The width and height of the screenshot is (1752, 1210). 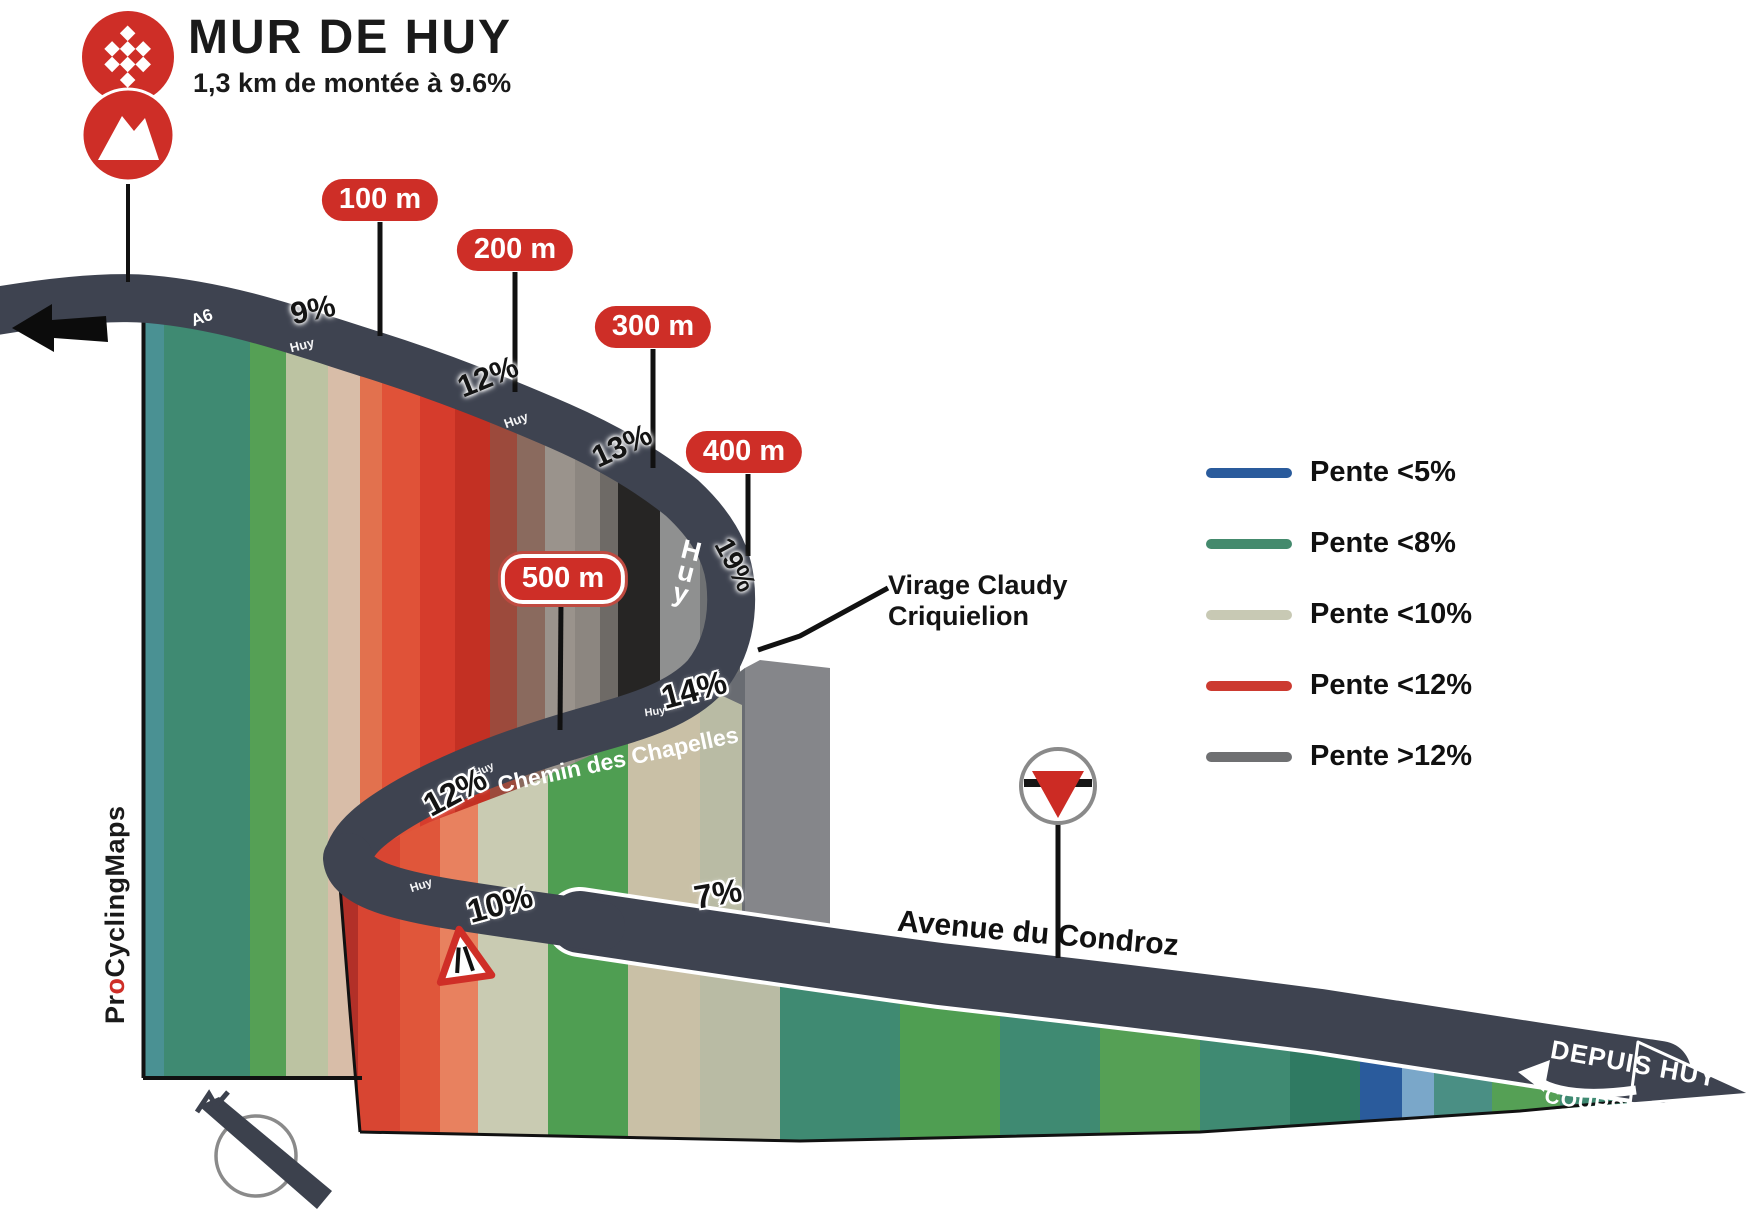 What do you see at coordinates (1249, 685) in the screenshot?
I see `legend-swatch-under12` at bounding box center [1249, 685].